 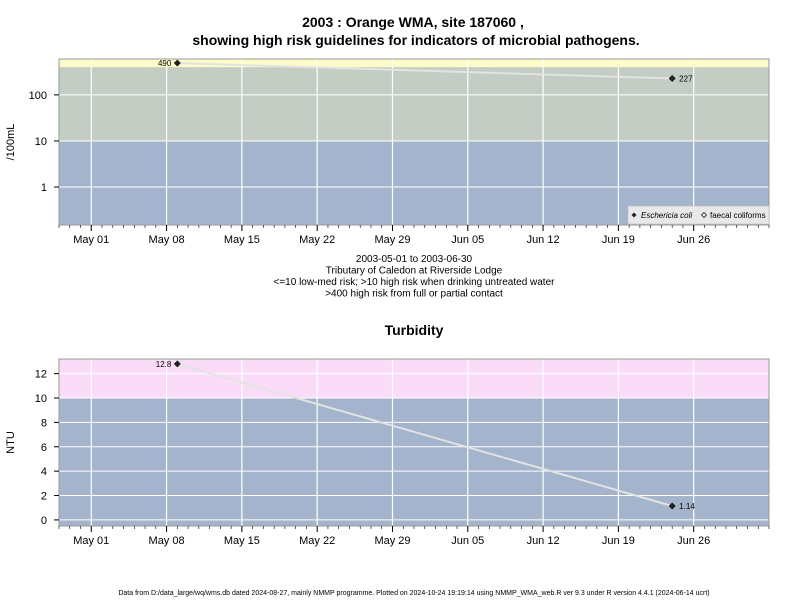 I want to click on legend-marker-faecal, so click(x=704, y=215).